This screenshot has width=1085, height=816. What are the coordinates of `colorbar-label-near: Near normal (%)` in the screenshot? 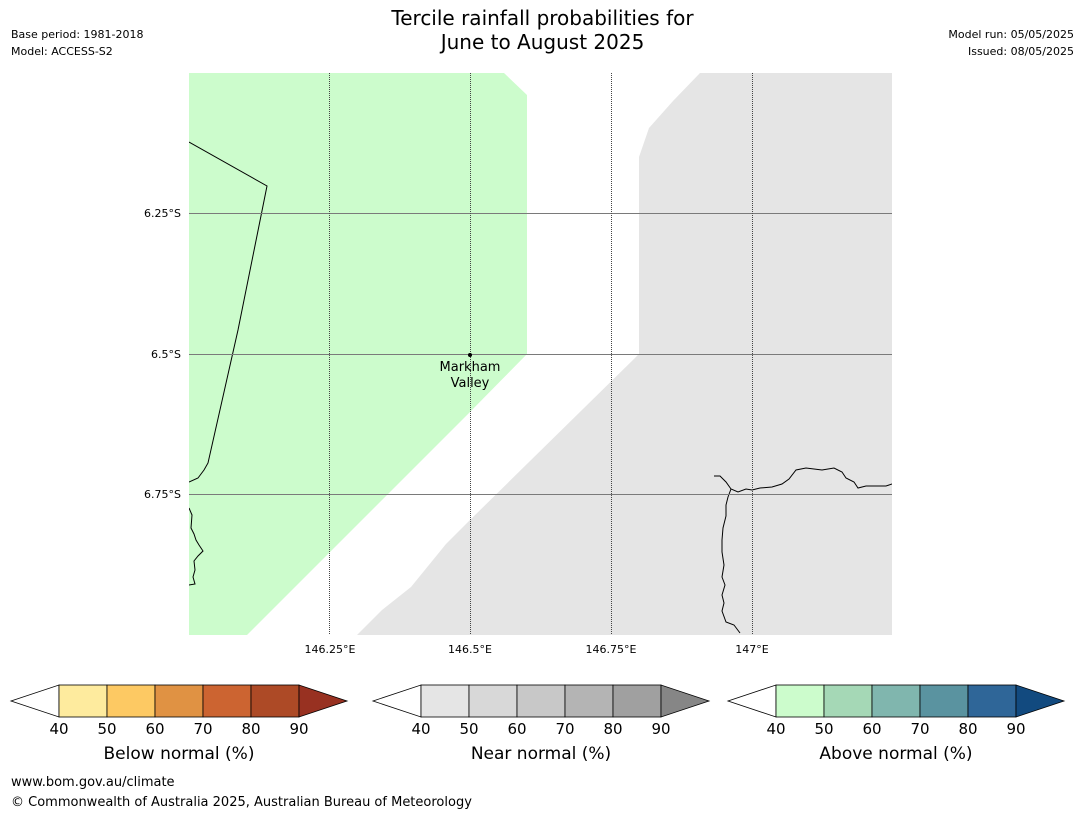 It's located at (541, 754).